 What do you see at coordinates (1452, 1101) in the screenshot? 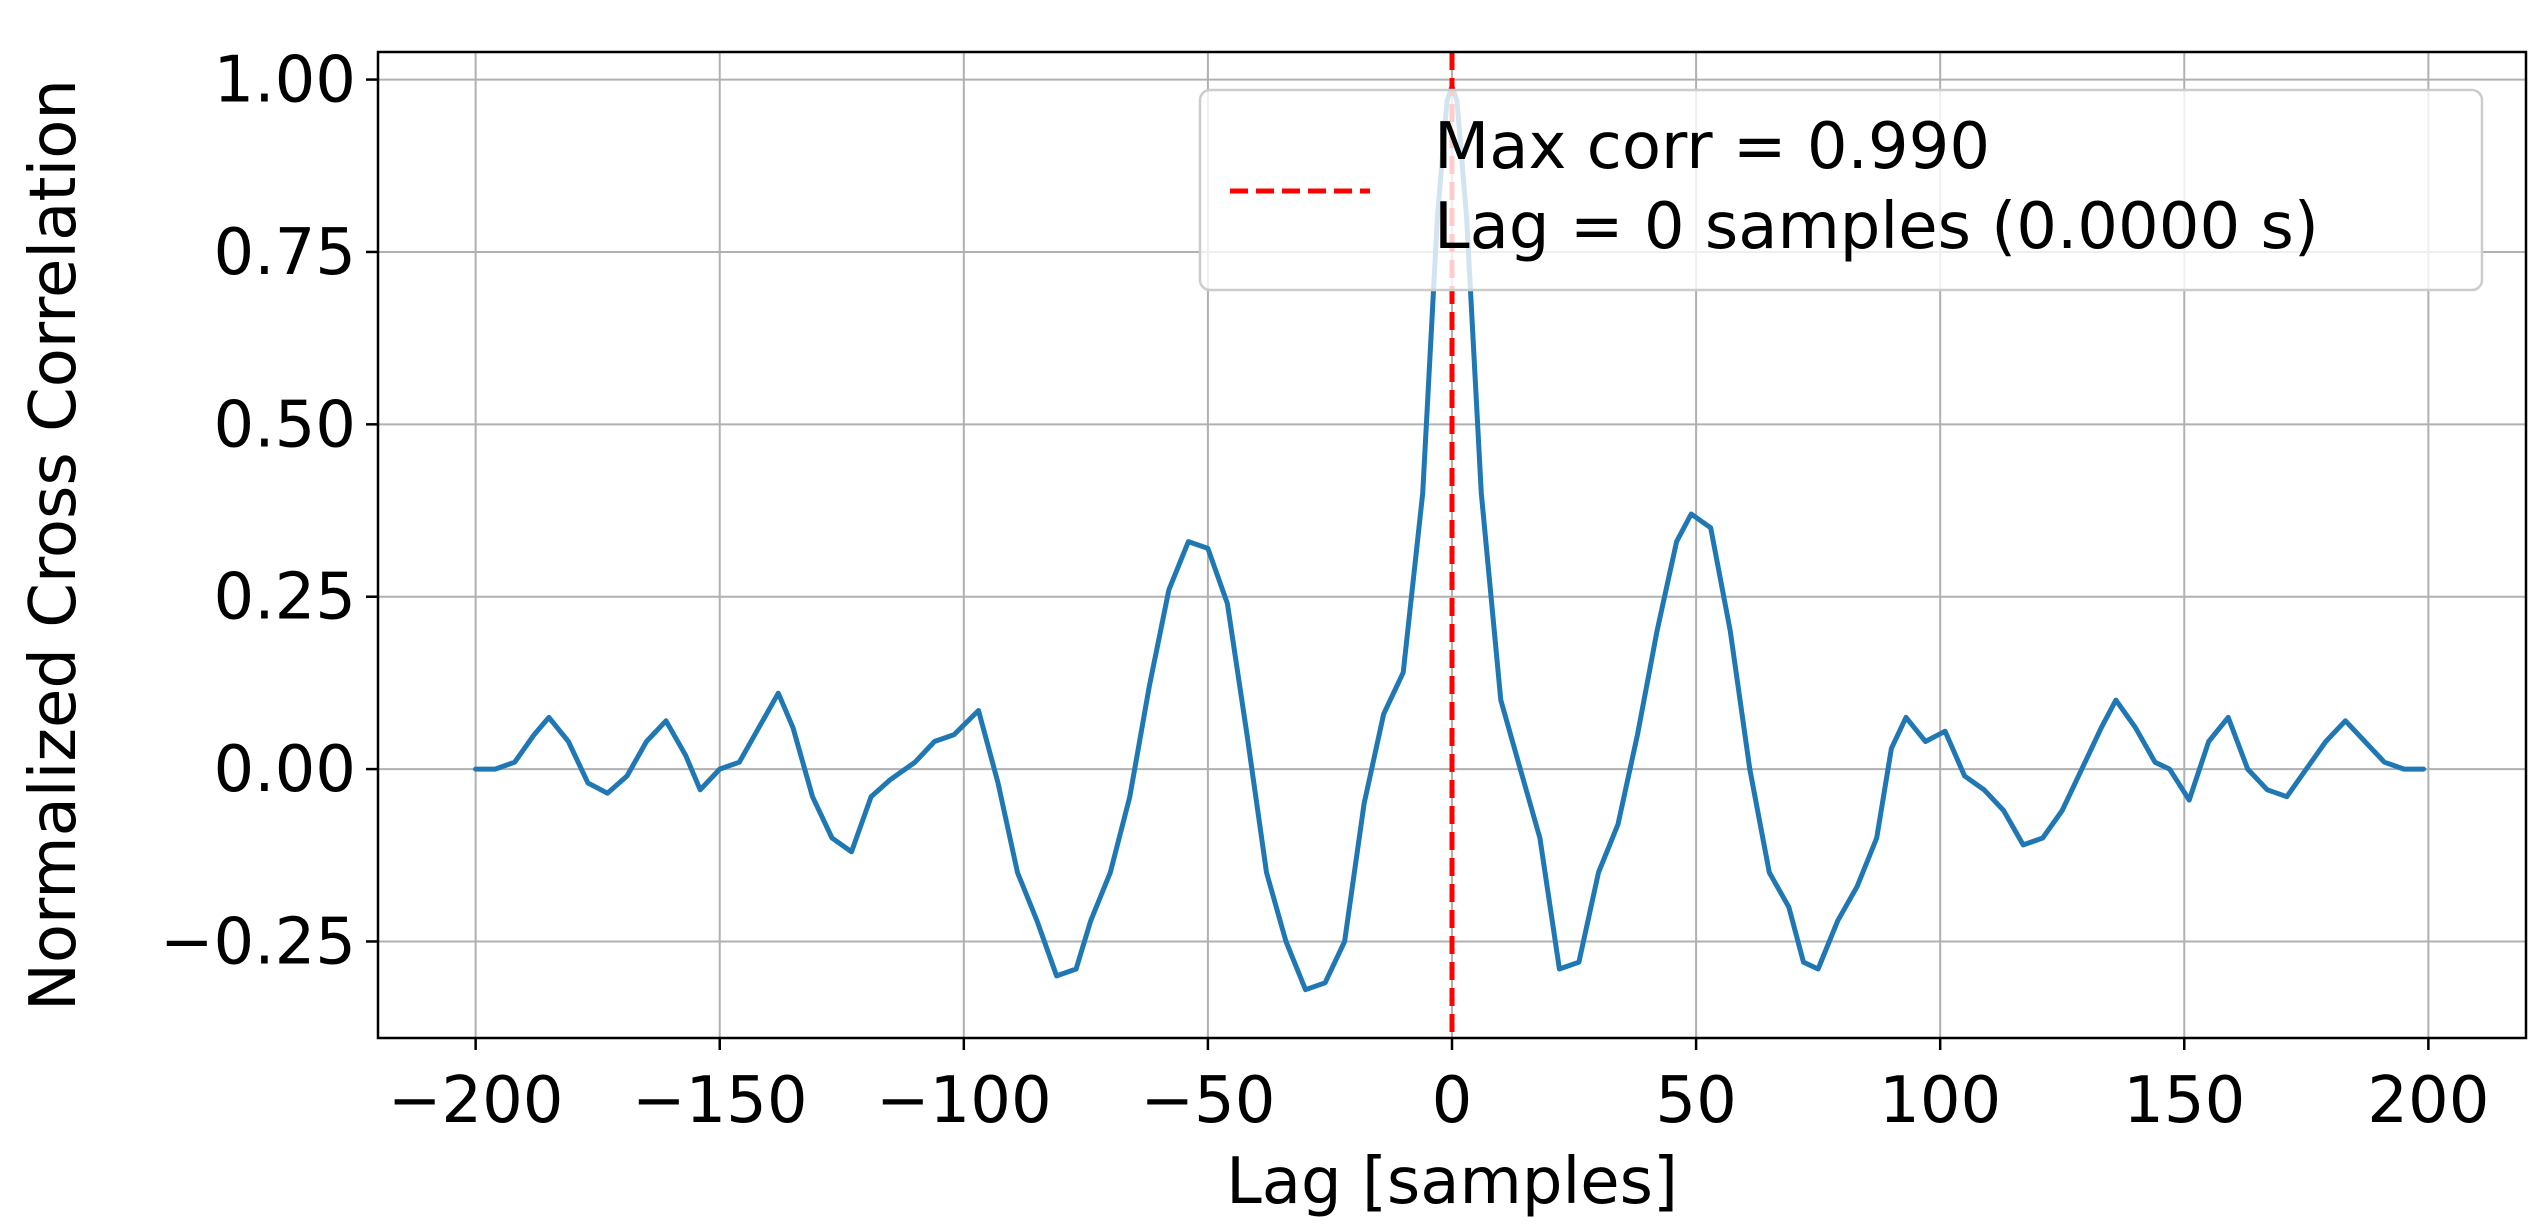
I see `x-tick-label: 0` at bounding box center [1452, 1101].